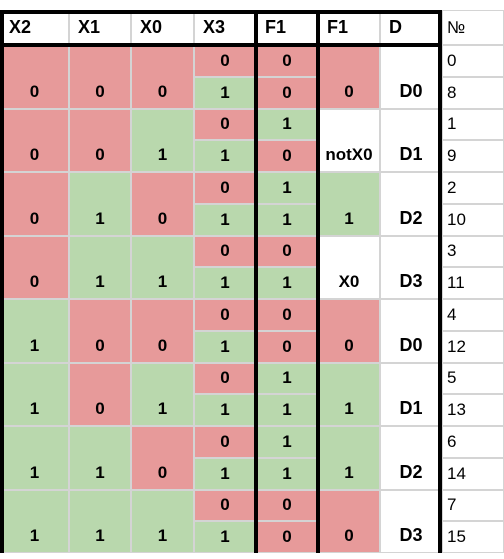 This screenshot has height=559, width=504. What do you see at coordinates (473, 124) in the screenshot?
I see `row-index: 1` at bounding box center [473, 124].